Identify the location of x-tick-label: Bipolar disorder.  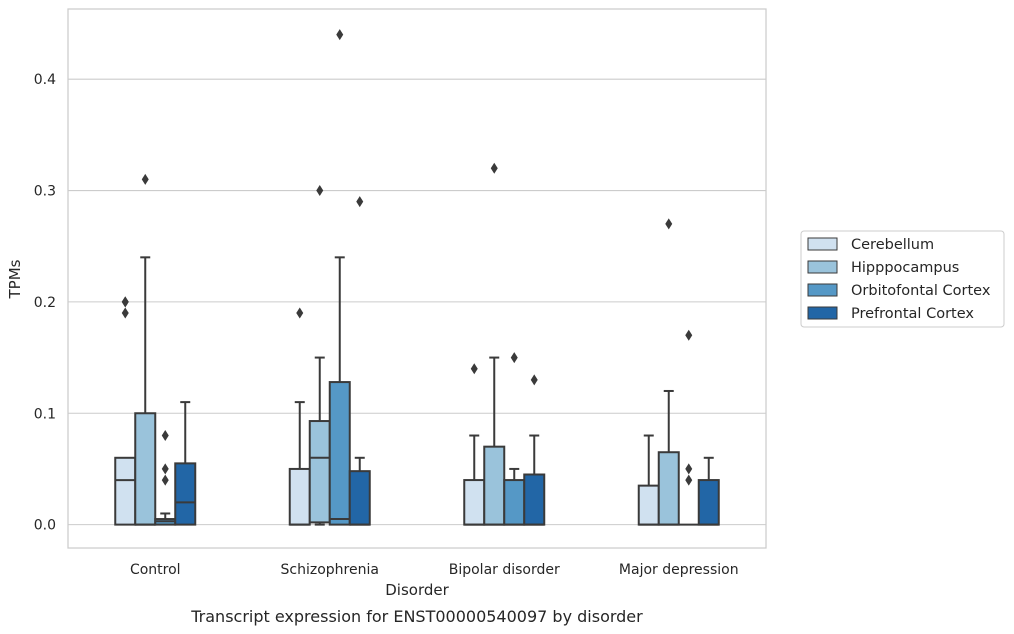
(504, 570).